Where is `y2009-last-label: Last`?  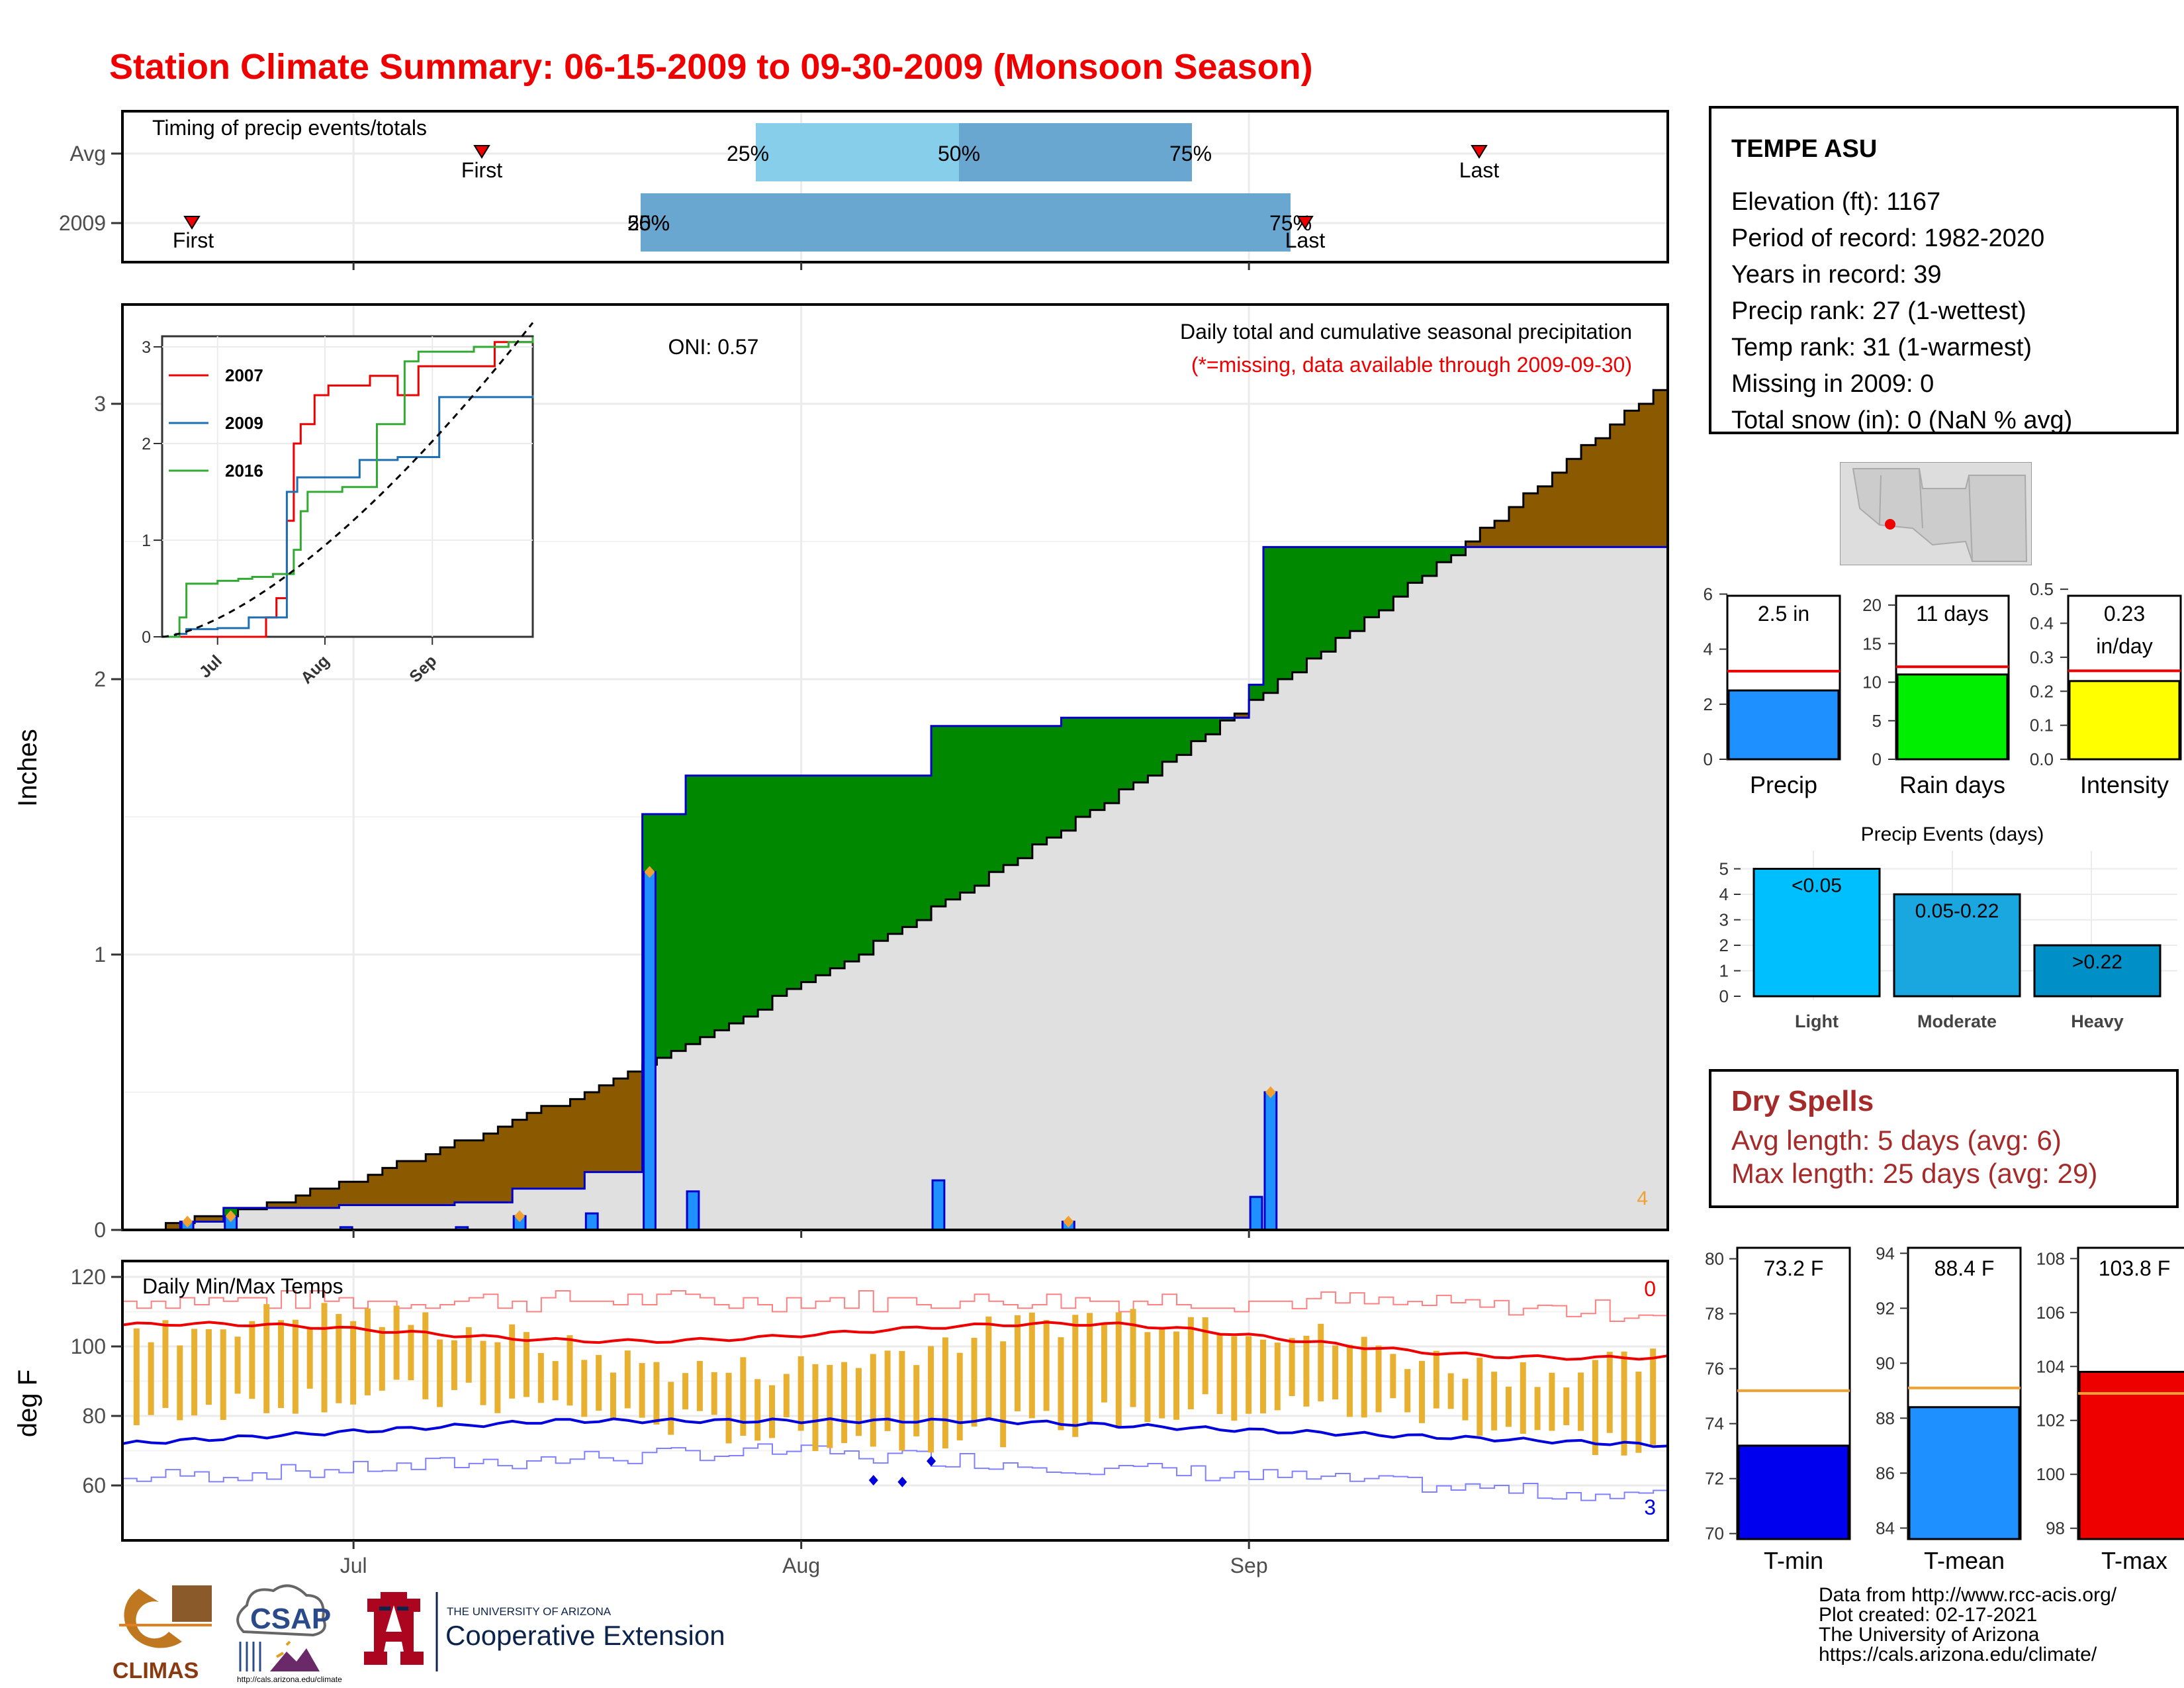 y2009-last-label: Last is located at coordinates (1305, 240).